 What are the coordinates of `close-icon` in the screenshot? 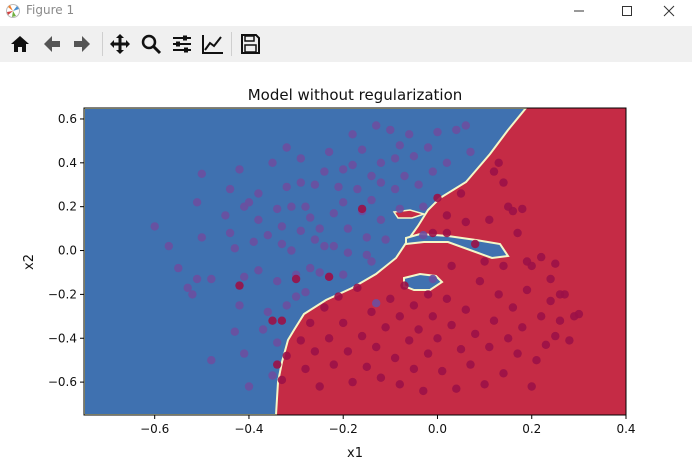 It's located at (669, 11).